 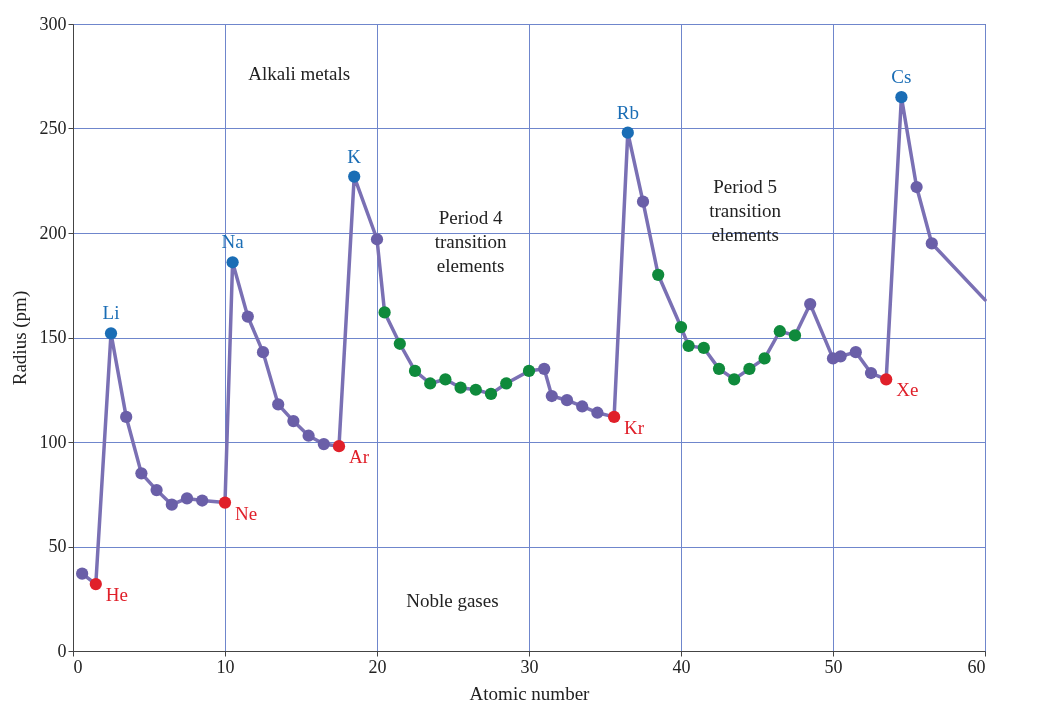 What do you see at coordinates (53, 23) in the screenshot?
I see `y-tick-label: 300` at bounding box center [53, 23].